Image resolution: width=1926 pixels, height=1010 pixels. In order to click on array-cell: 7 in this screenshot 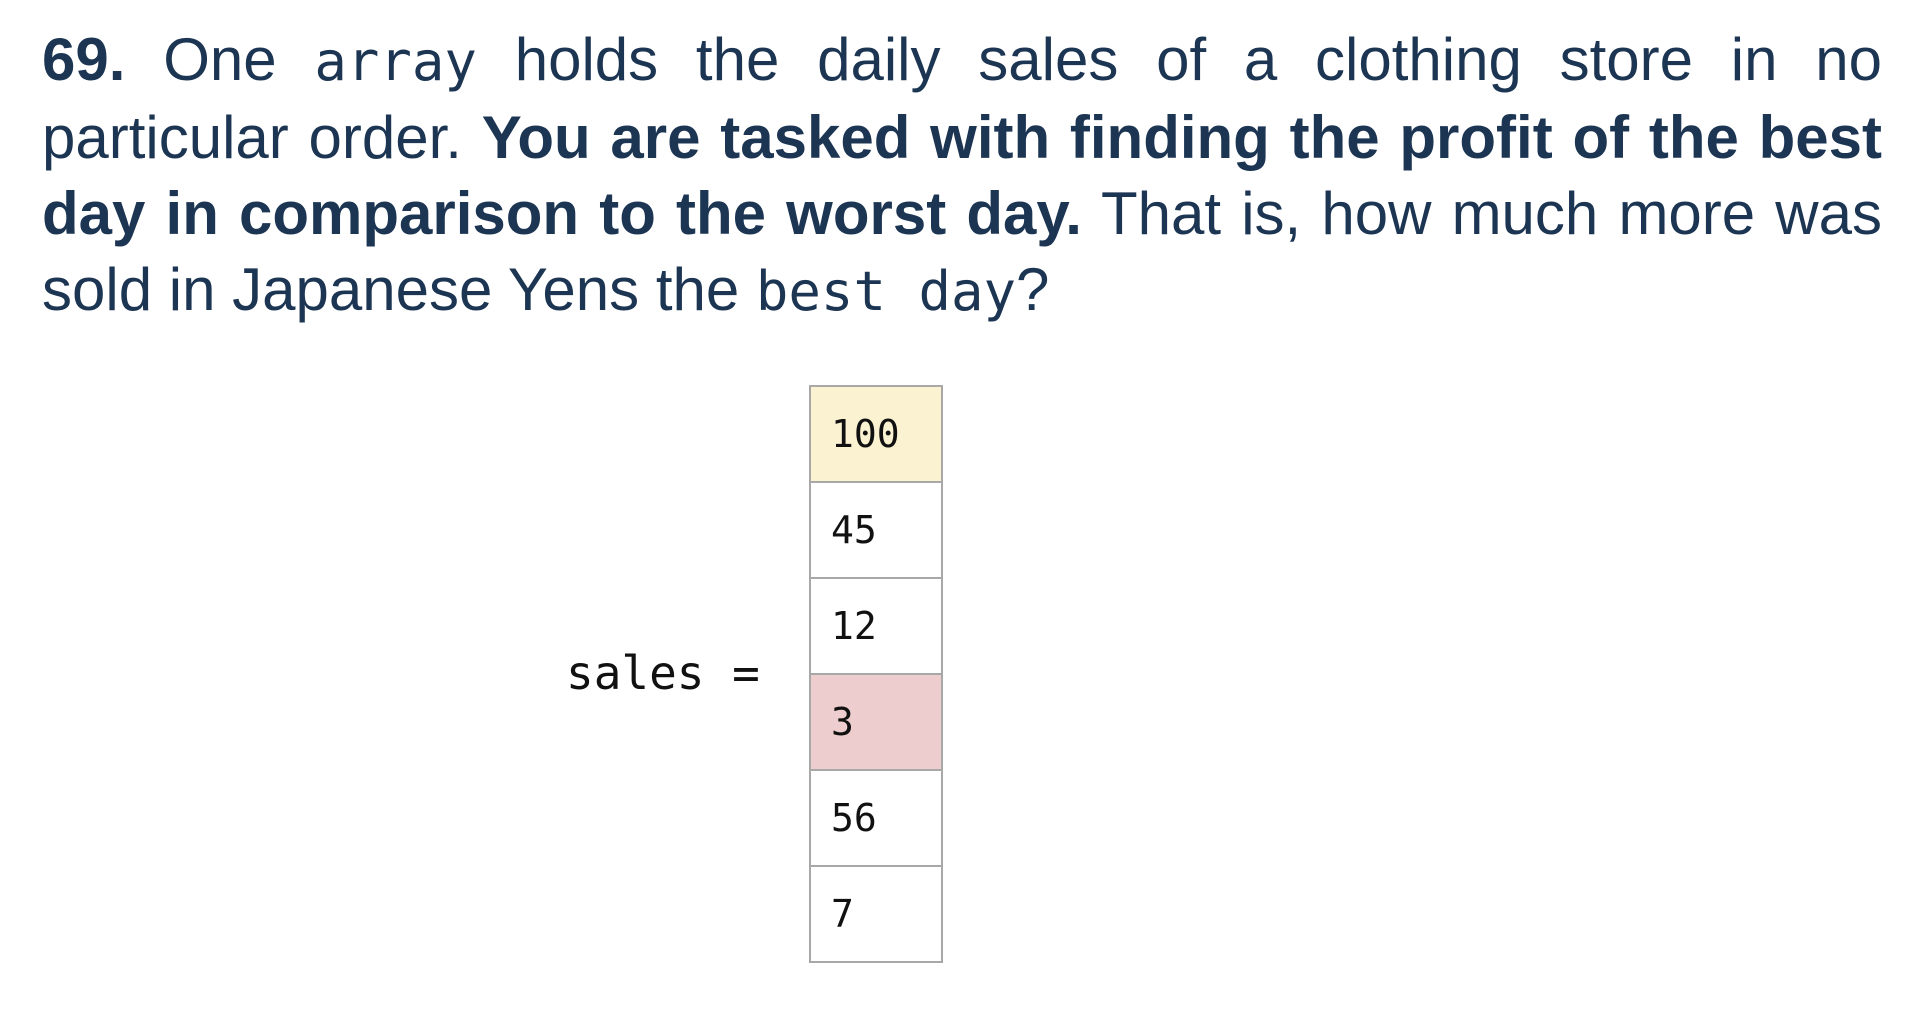, I will do `click(876, 915)`.